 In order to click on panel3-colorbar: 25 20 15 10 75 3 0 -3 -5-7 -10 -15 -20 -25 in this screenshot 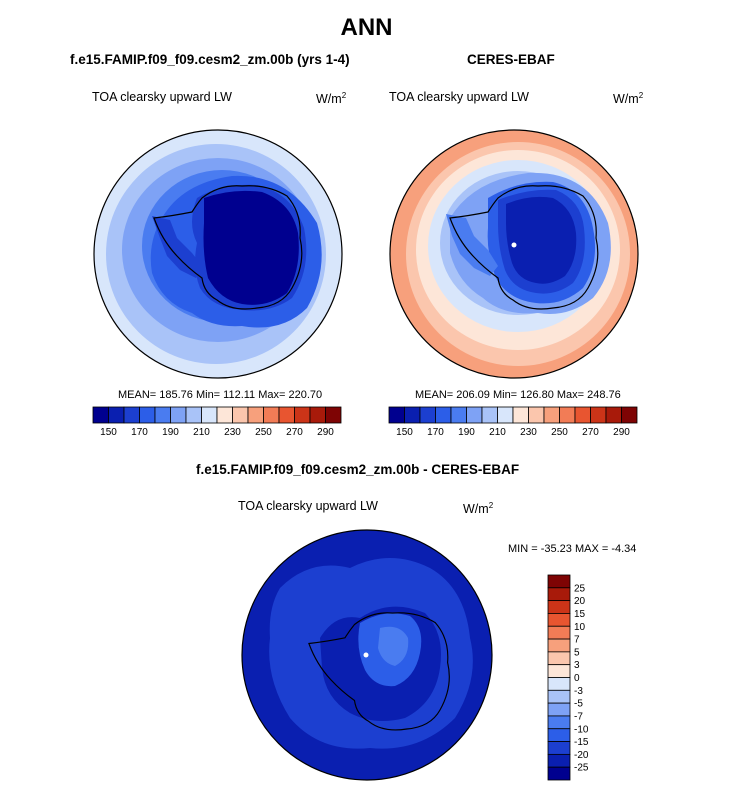, I will do `click(568, 677)`.